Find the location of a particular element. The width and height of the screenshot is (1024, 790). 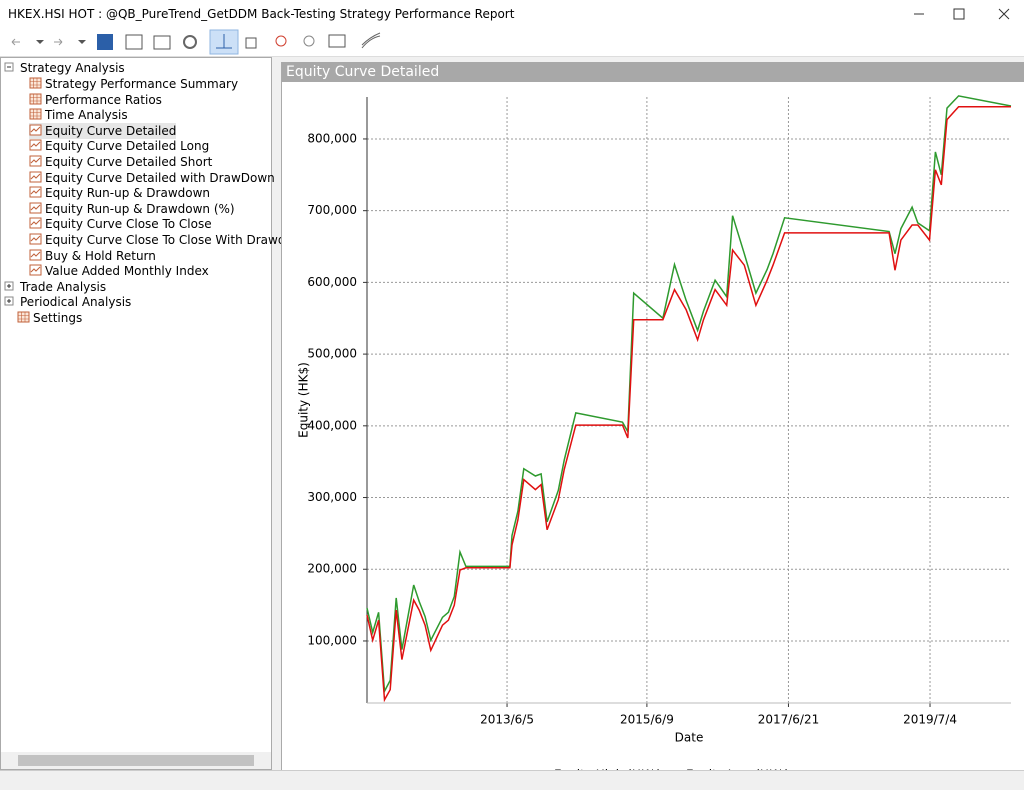

tree-group: Trade Analysis is located at coordinates (55, 287).